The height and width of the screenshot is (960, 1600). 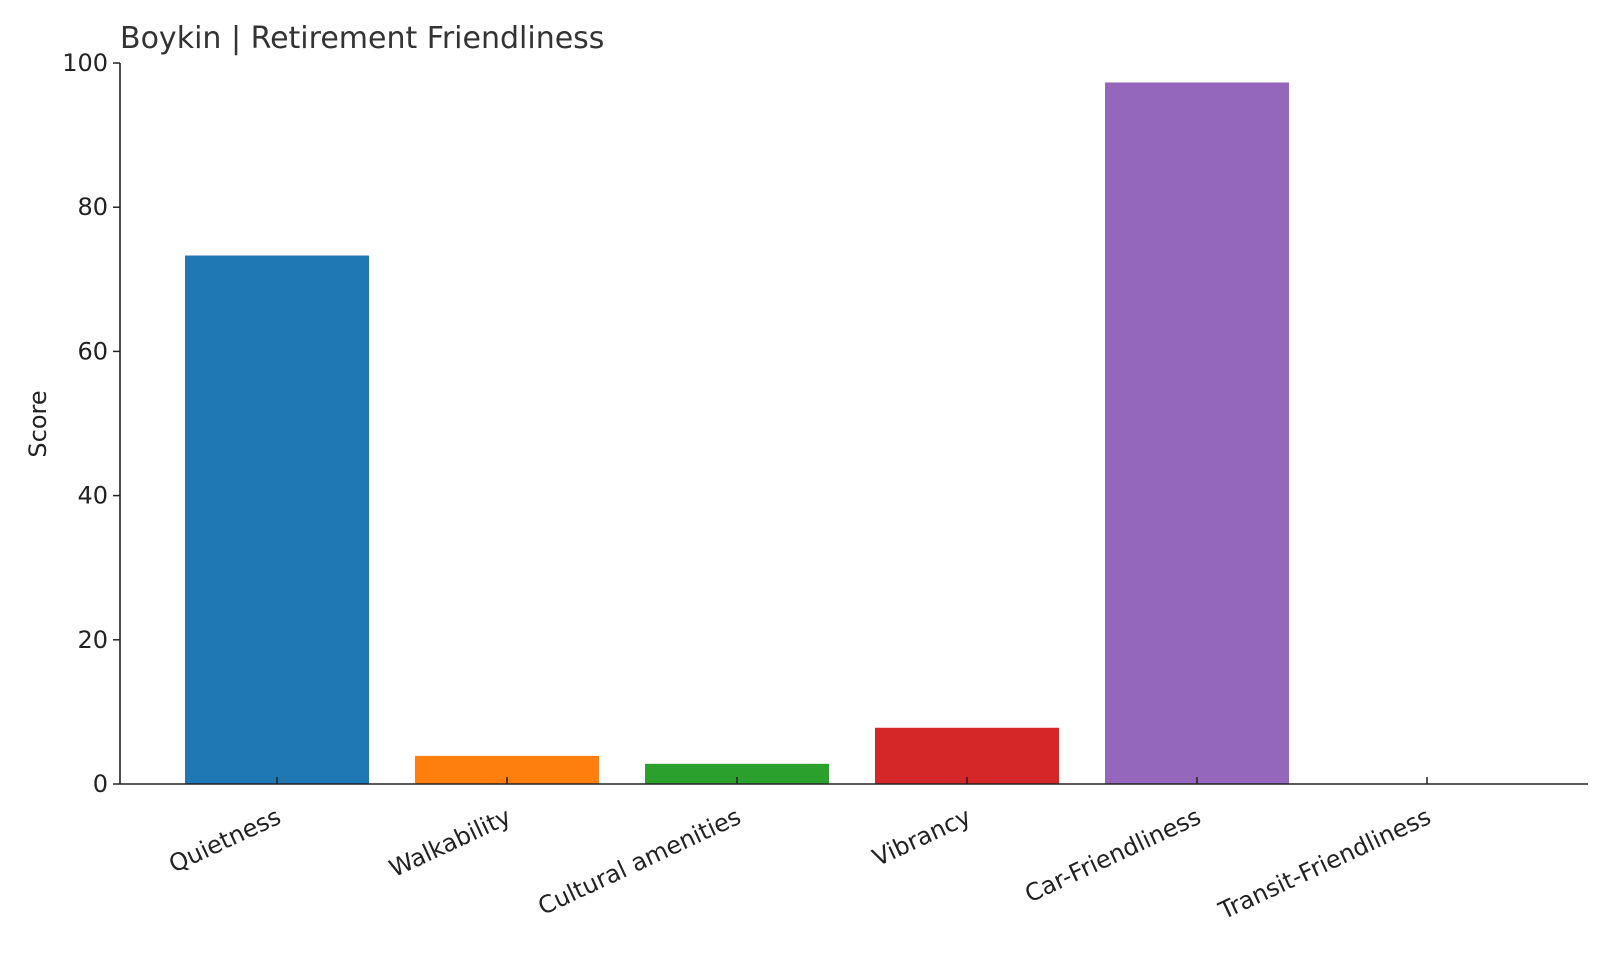 I want to click on x-tick-label: Walkability, so click(x=450, y=842).